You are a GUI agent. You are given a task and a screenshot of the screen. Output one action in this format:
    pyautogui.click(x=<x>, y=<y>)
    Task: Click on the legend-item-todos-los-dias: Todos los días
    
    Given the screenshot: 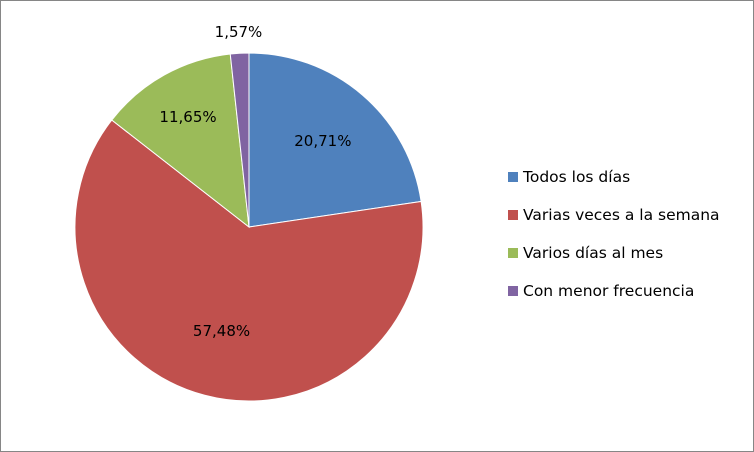 What is the action you would take?
    pyautogui.click(x=614, y=177)
    